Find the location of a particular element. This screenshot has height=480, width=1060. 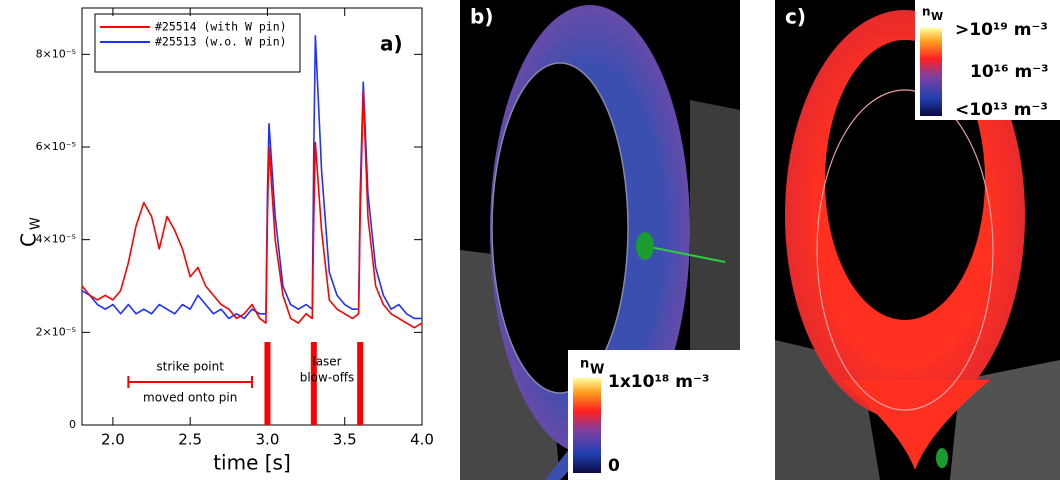

panel-label: a) is located at coordinates (391, 44).